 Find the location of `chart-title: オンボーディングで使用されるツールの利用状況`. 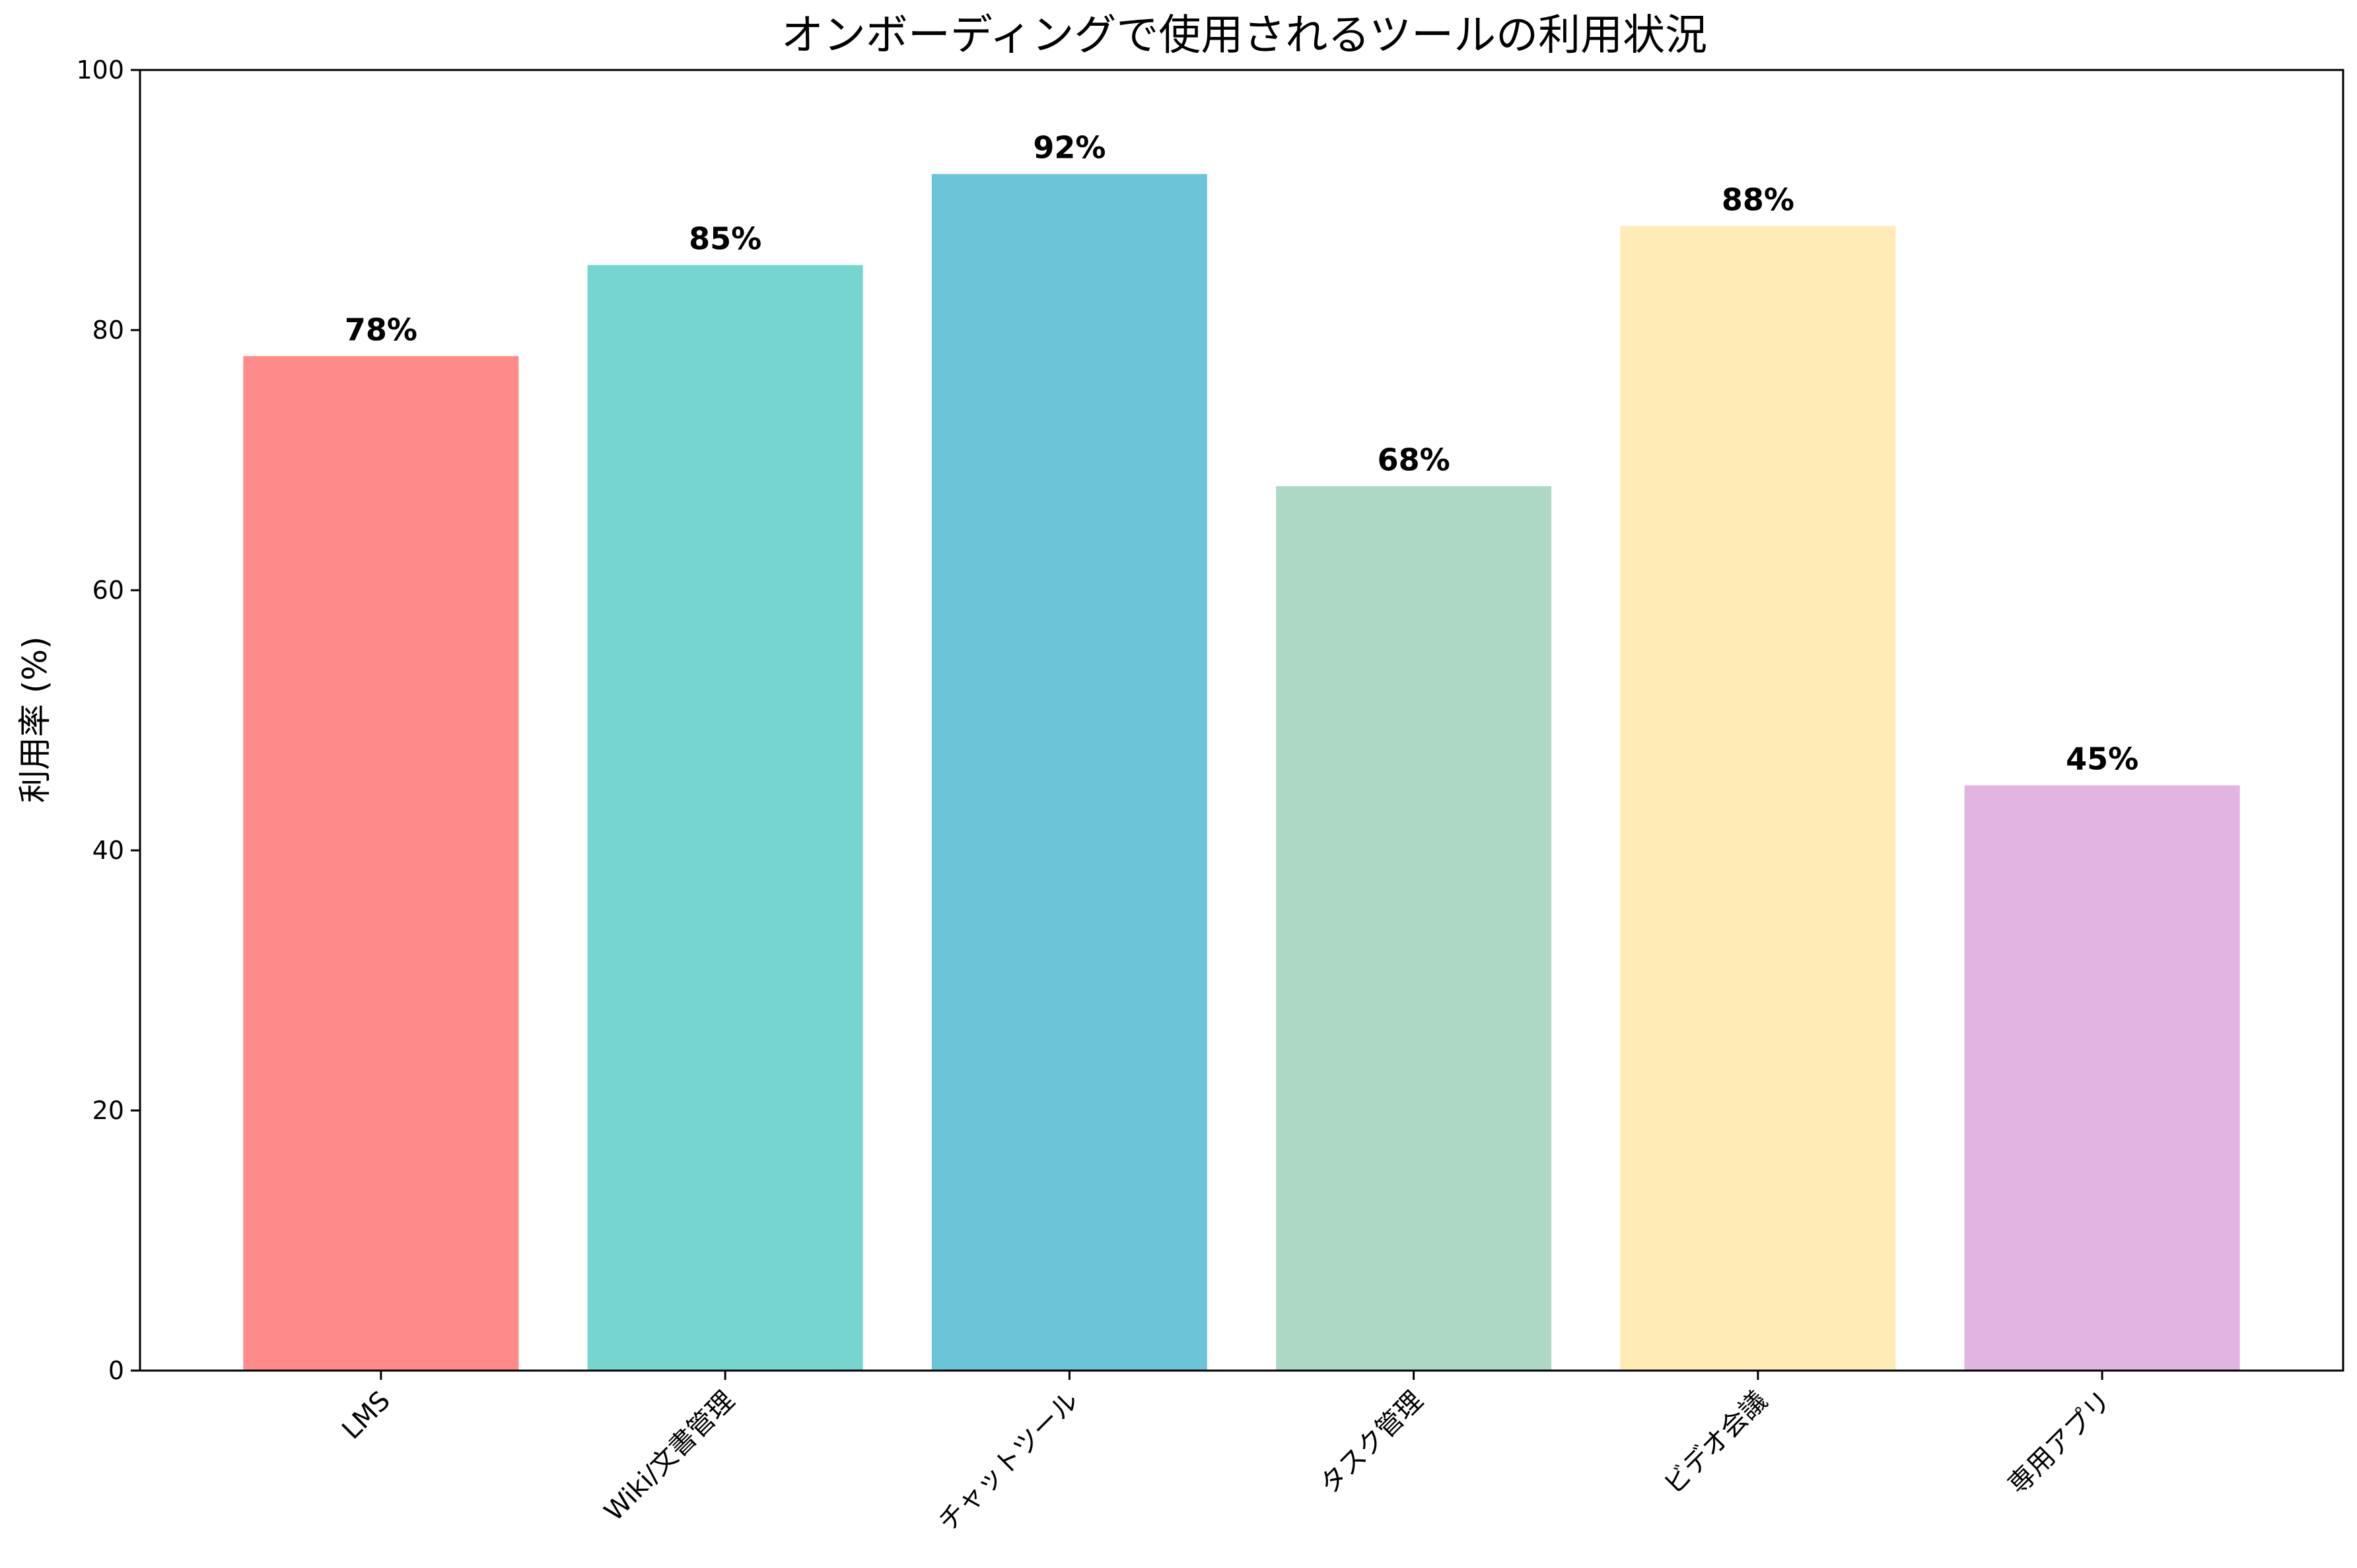

chart-title: オンボーディングで使用されるツールの利用状況 is located at coordinates (1244, 35).